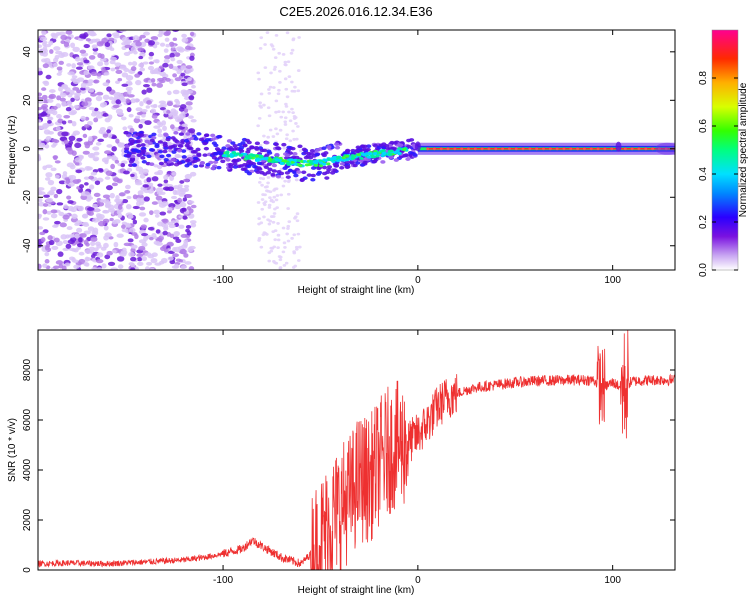 This screenshot has height=600, width=750. I want to click on snr-x-tick-label: -100, so click(223, 580).